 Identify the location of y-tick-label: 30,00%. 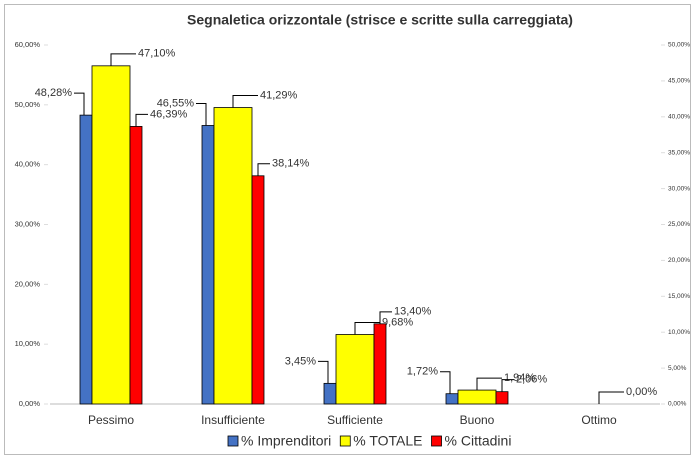
(28, 223).